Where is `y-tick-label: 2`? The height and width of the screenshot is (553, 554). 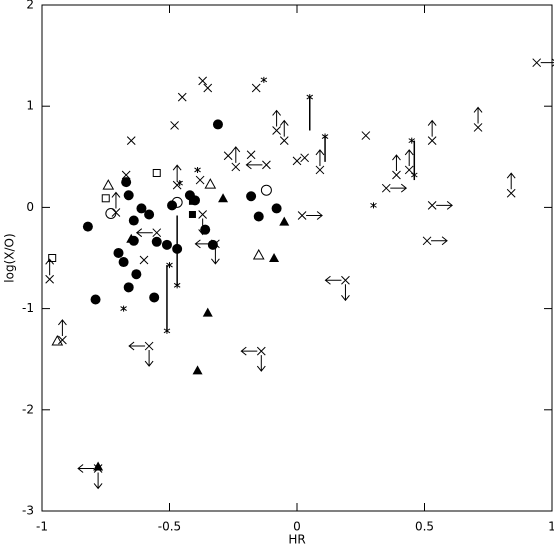
y-tick-label: 2 is located at coordinates (30, 6).